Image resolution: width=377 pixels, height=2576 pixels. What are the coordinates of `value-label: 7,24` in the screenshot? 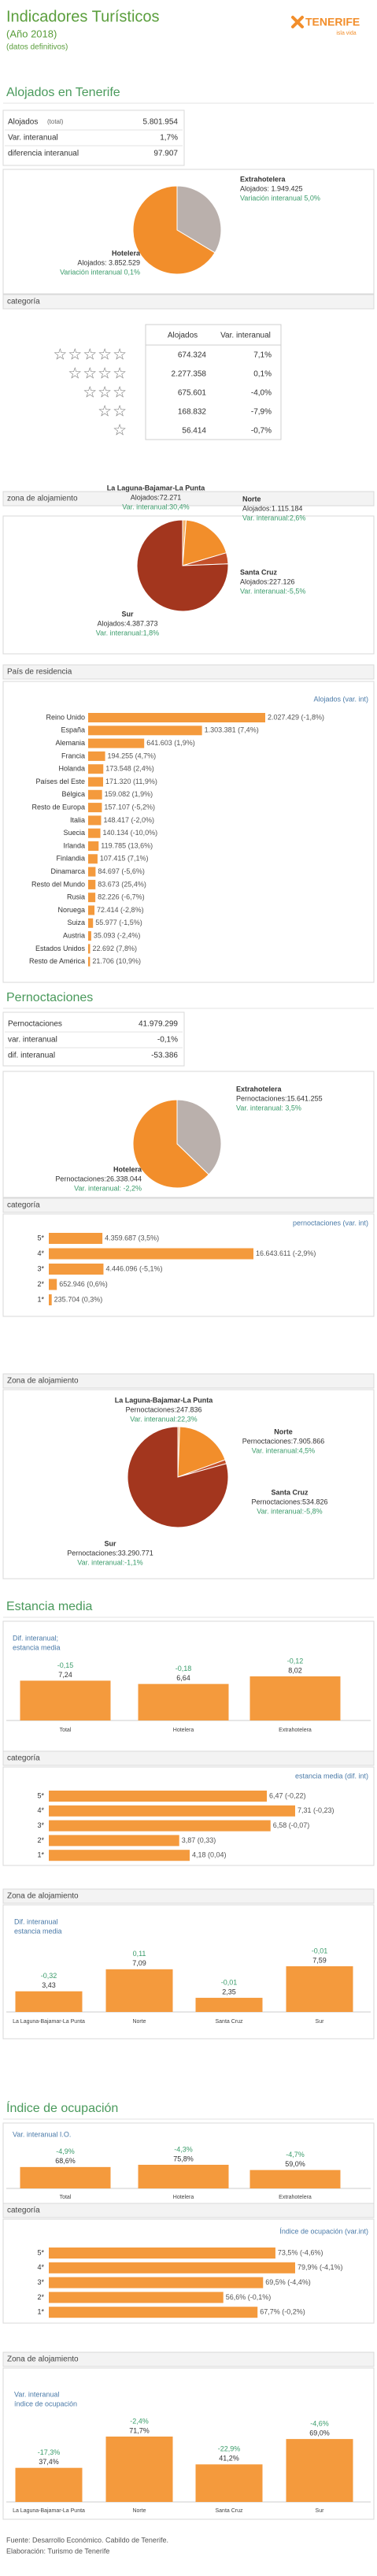 It's located at (65, 1675).